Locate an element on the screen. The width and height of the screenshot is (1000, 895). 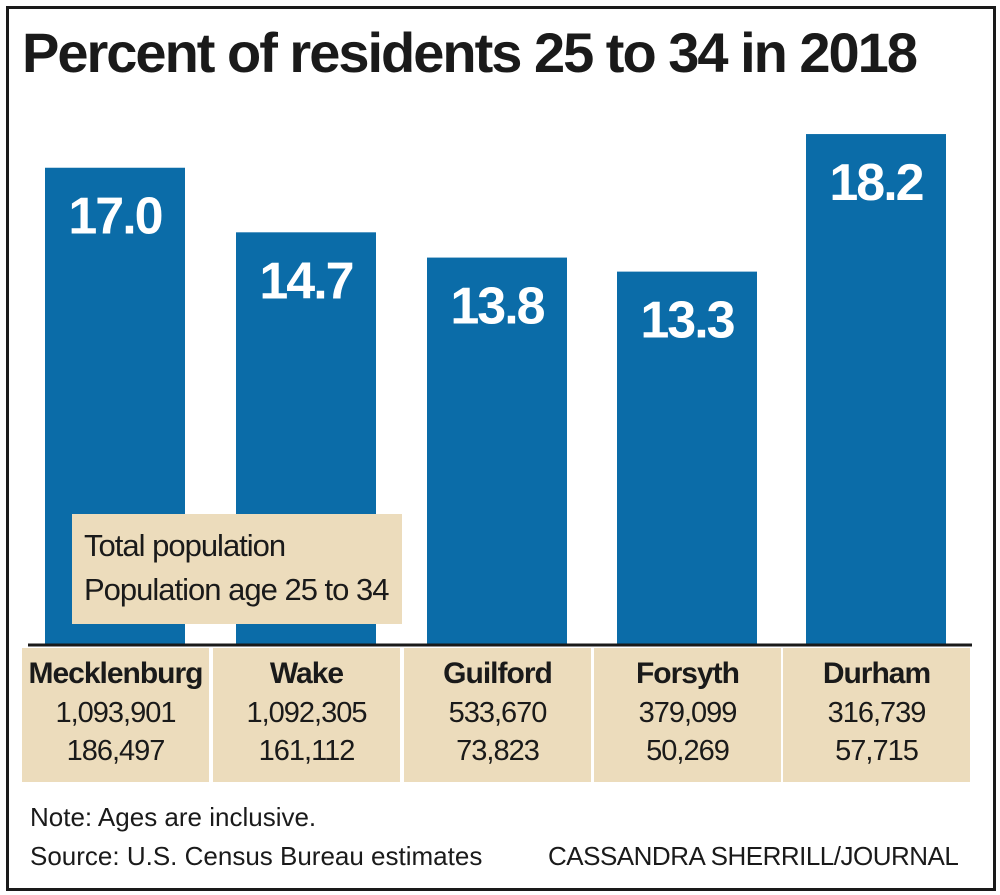
county-name: Mecklenburg is located at coordinates (115, 673).